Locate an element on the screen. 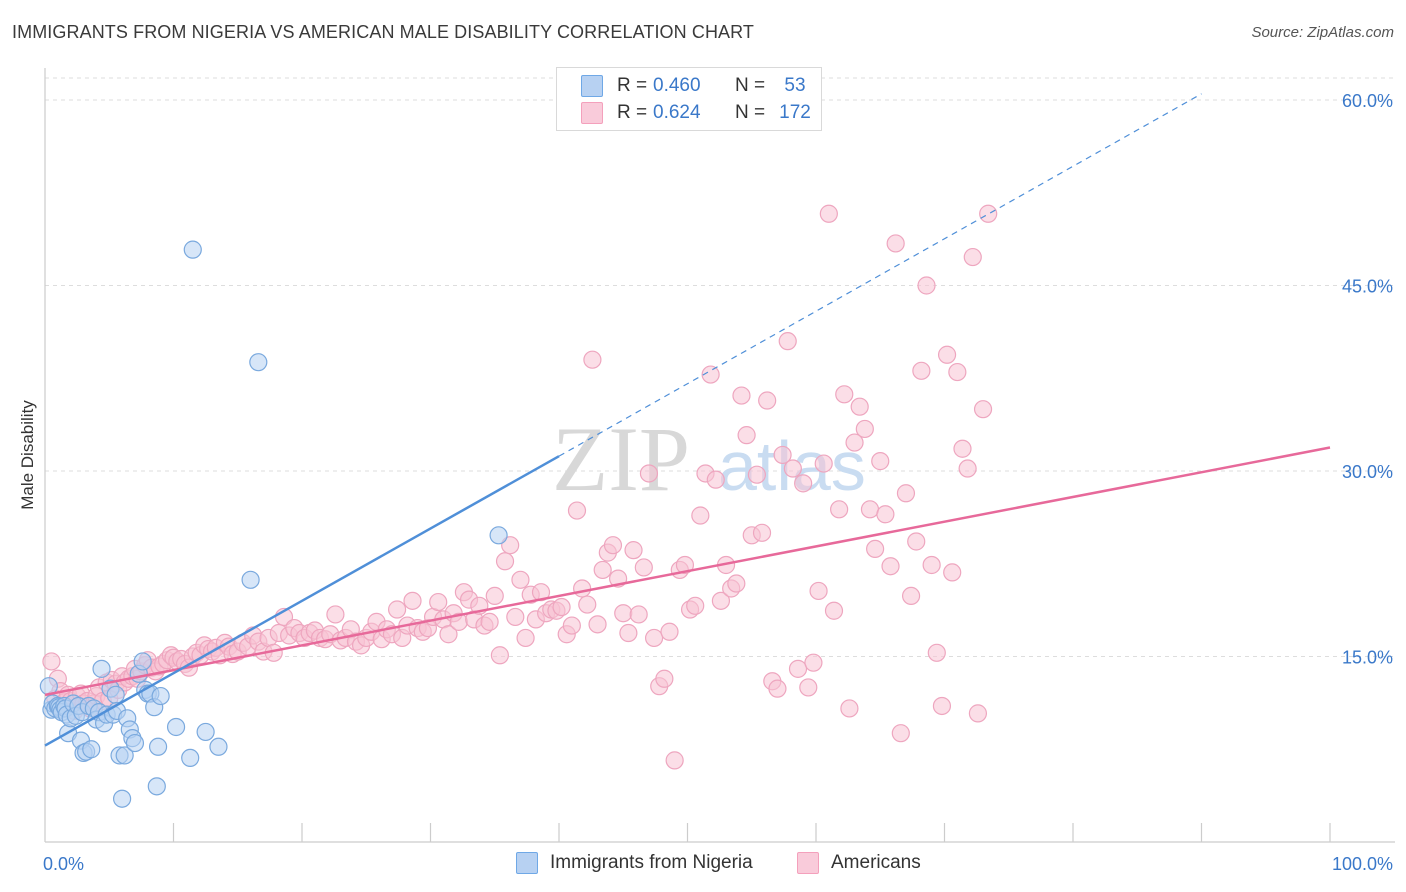 This screenshot has height=892, width=1406. legend-r-value: 0.624 is located at coordinates (677, 112).